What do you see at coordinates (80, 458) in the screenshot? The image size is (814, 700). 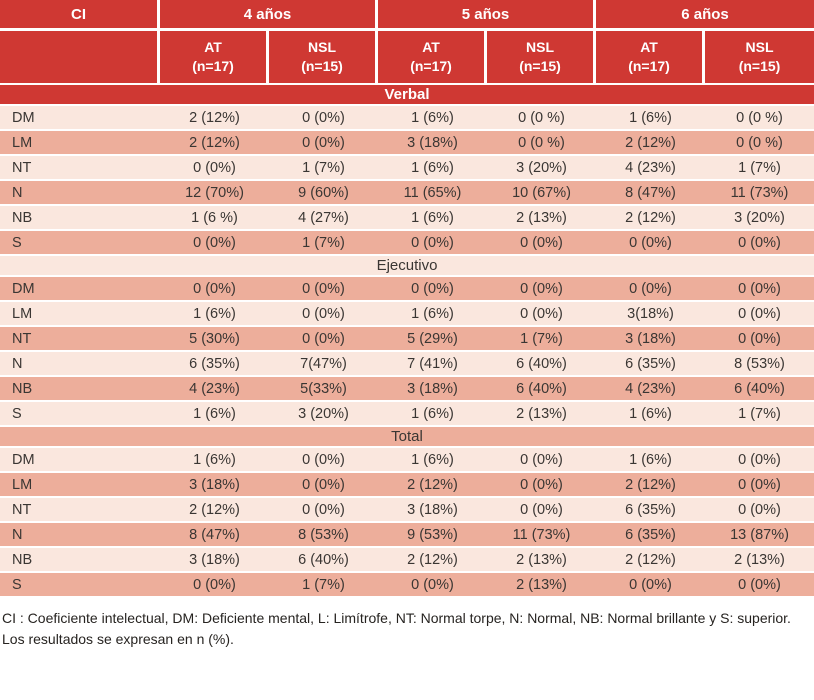 I see `row-label: DM` at bounding box center [80, 458].